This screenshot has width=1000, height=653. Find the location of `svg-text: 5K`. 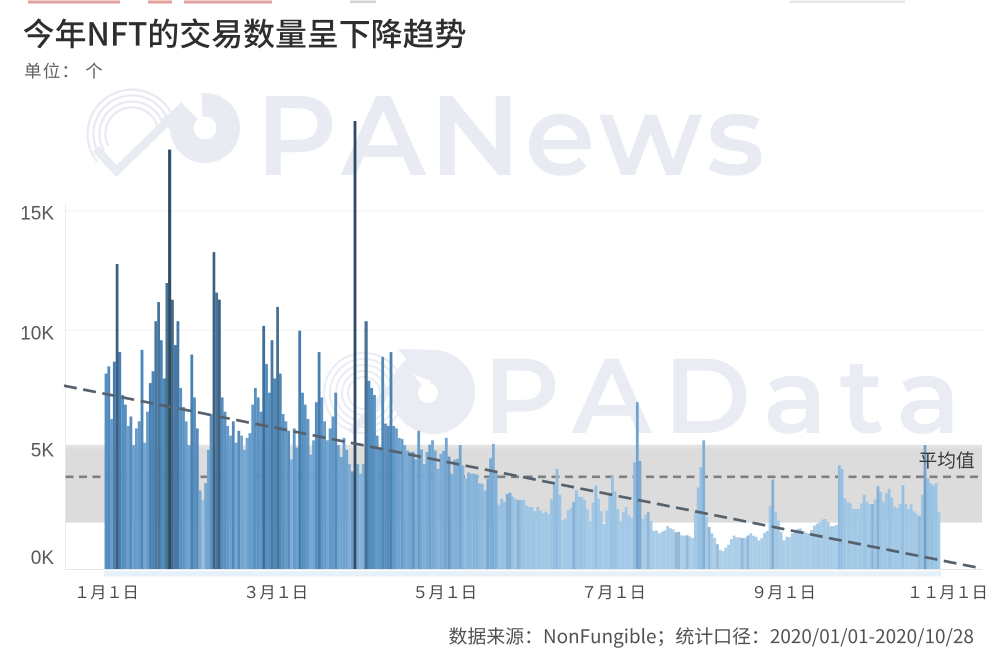

svg-text: 5K is located at coordinates (43, 451).